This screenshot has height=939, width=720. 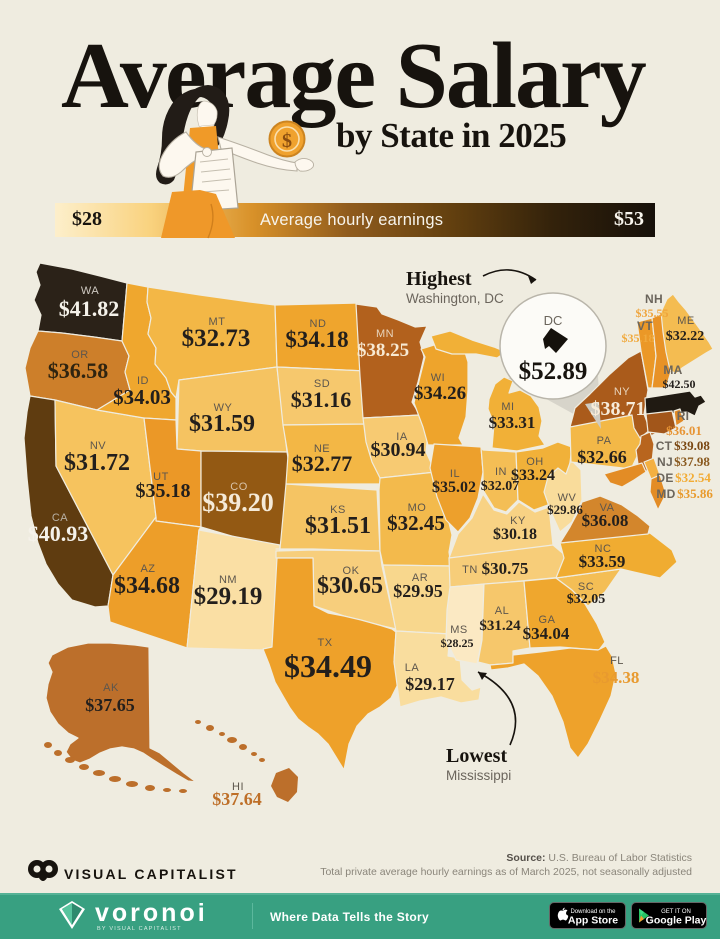 What do you see at coordinates (593, 912) in the screenshot?
I see `svg-text: Download on the` at bounding box center [593, 912].